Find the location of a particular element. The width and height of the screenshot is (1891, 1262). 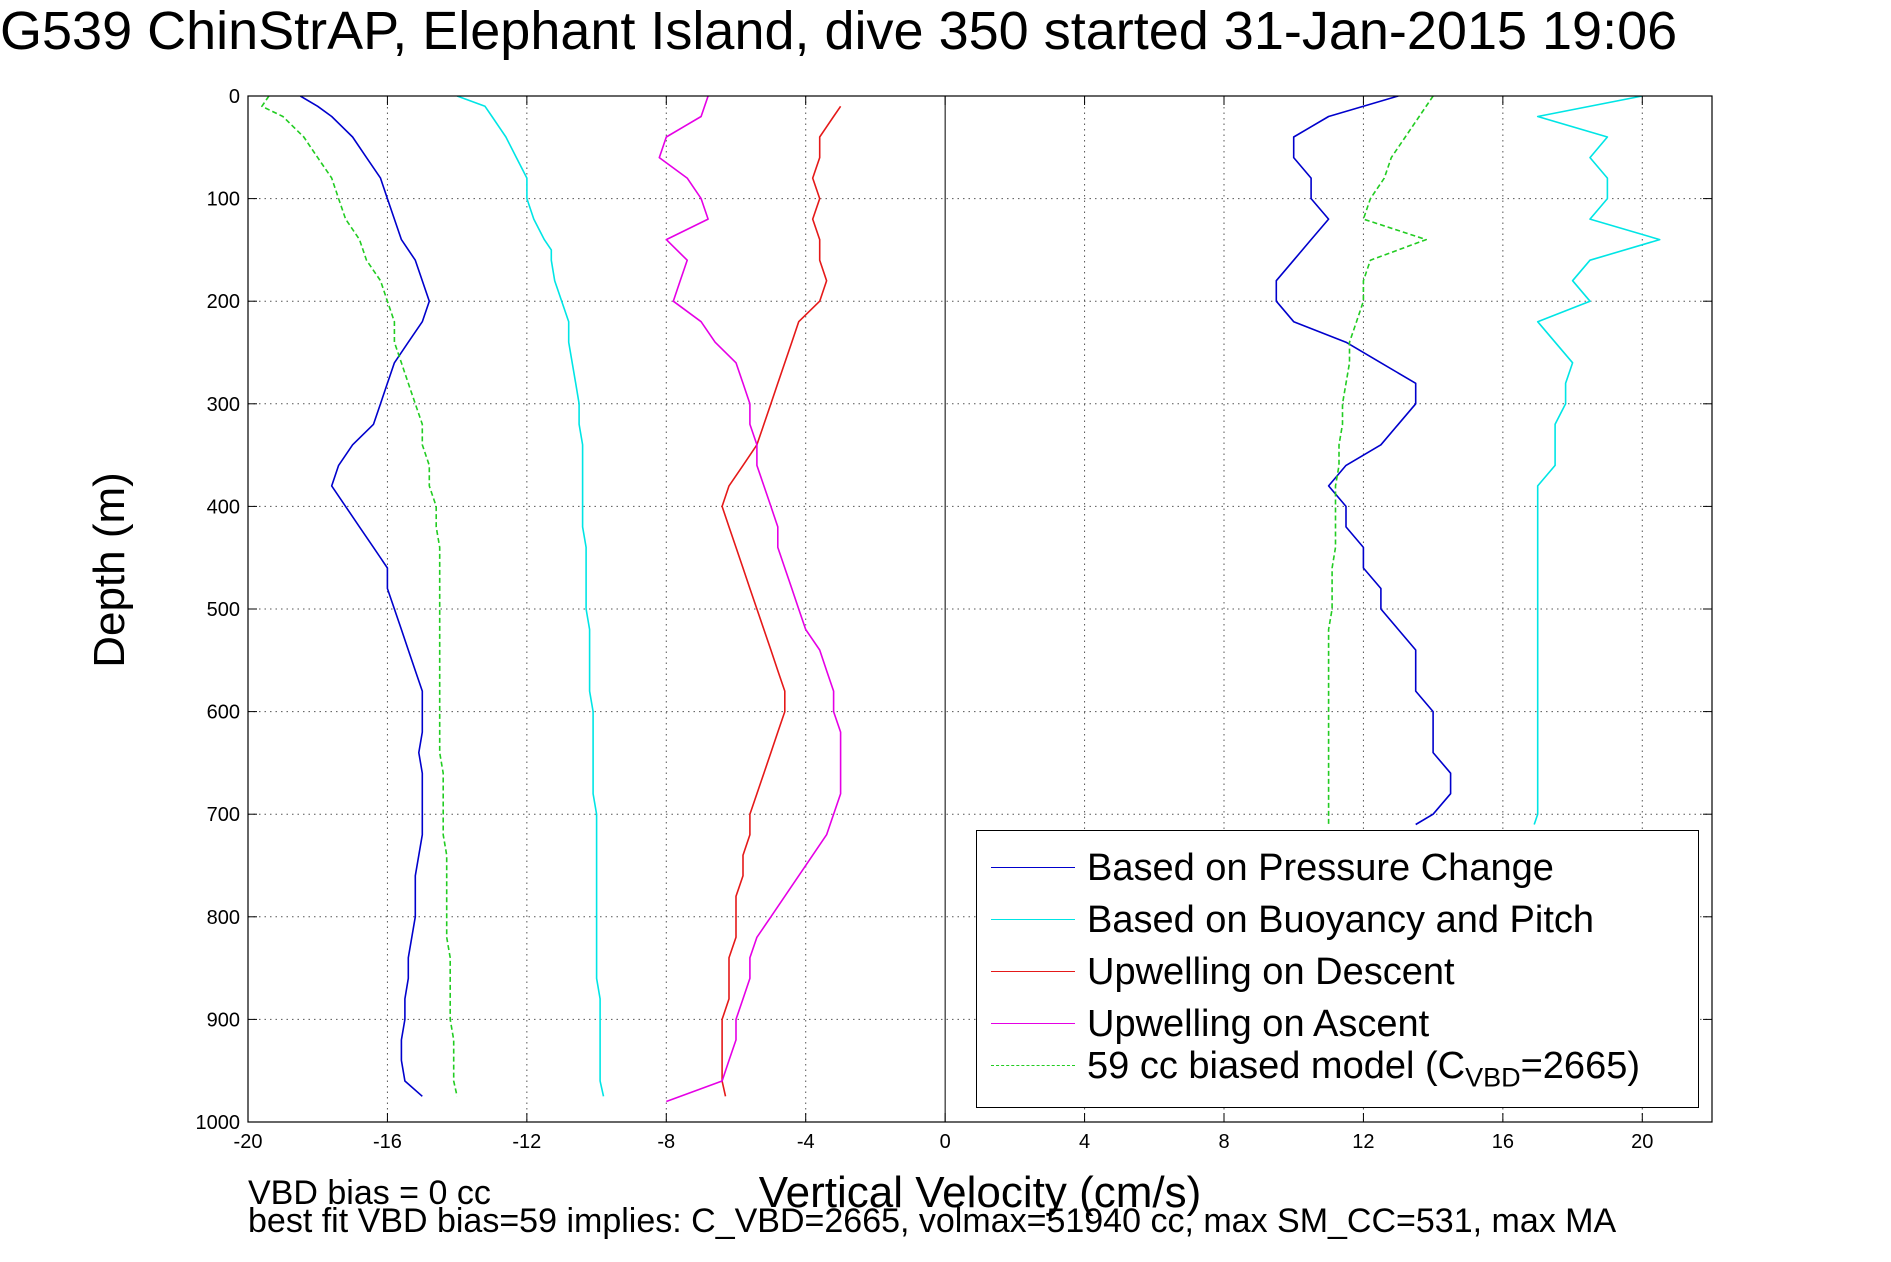

x-tick-label: -16 is located at coordinates (387, 1142).